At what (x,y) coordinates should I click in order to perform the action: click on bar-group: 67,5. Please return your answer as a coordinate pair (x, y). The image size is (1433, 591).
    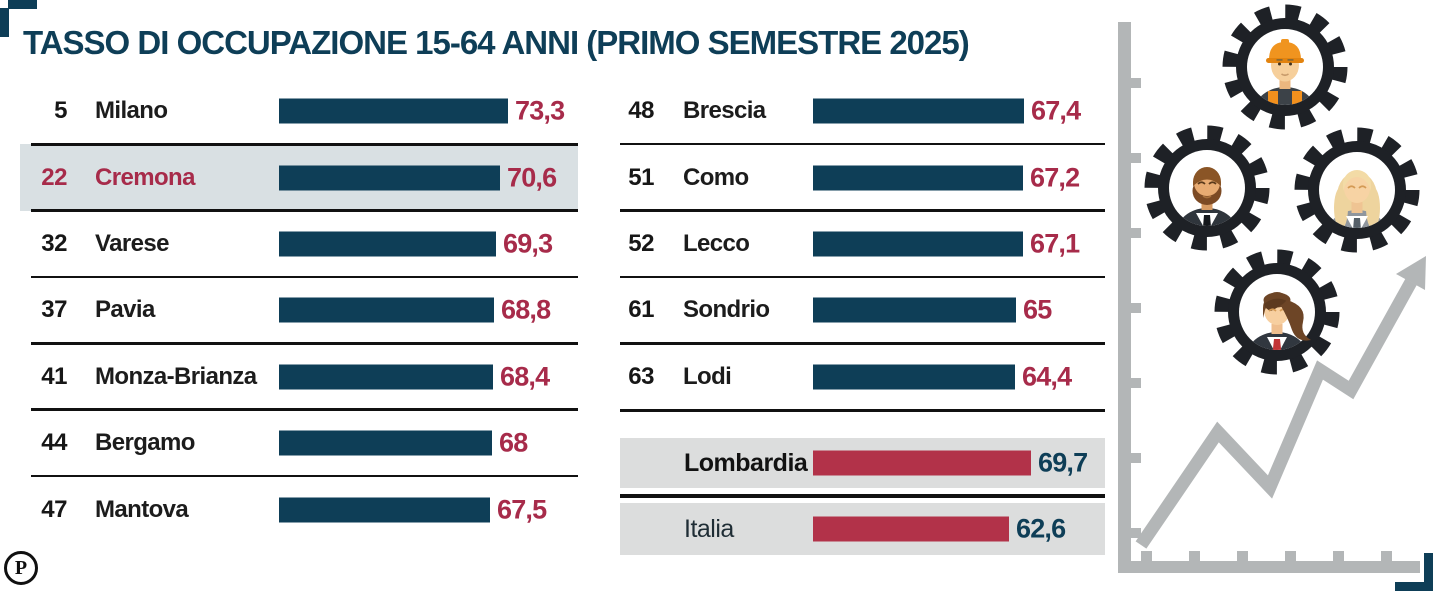
    Looking at the image, I should click on (413, 509).